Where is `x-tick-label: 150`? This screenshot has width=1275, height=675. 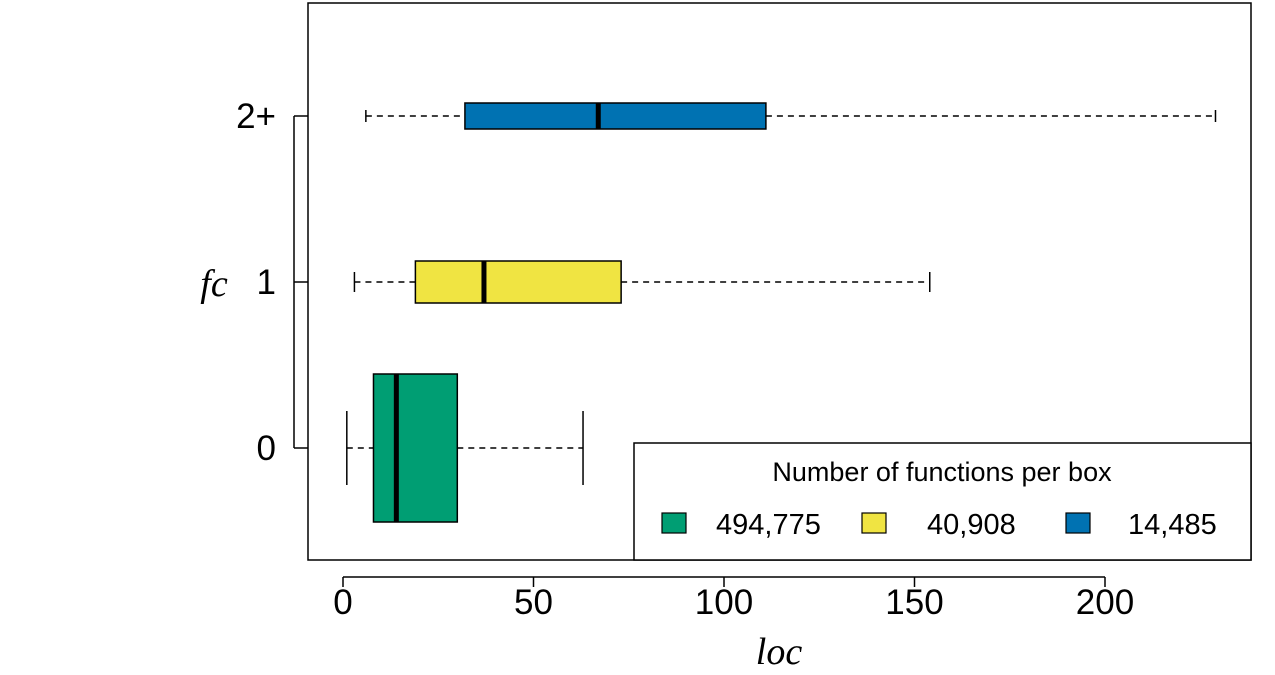 x-tick-label: 150 is located at coordinates (914, 602).